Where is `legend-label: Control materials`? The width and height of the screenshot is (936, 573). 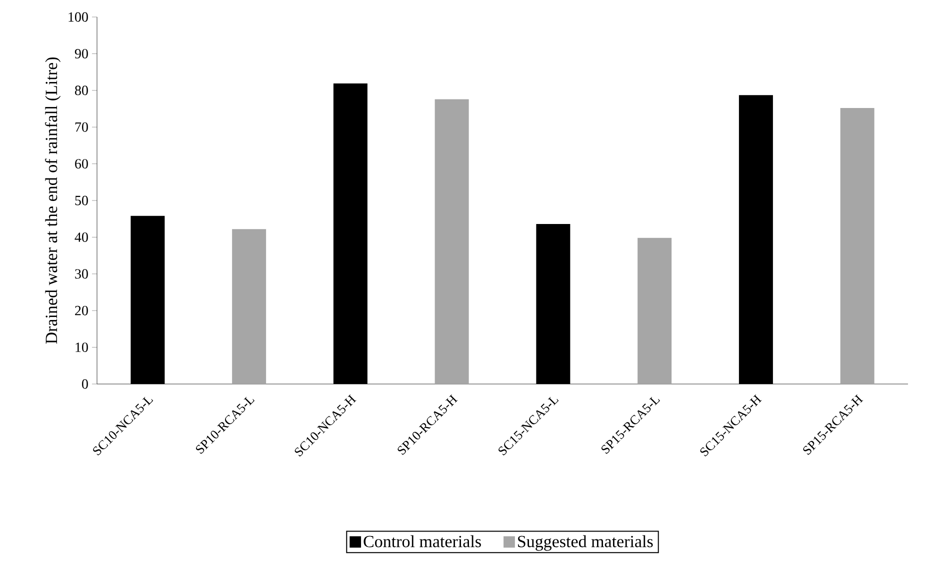 legend-label: Control materials is located at coordinates (422, 541).